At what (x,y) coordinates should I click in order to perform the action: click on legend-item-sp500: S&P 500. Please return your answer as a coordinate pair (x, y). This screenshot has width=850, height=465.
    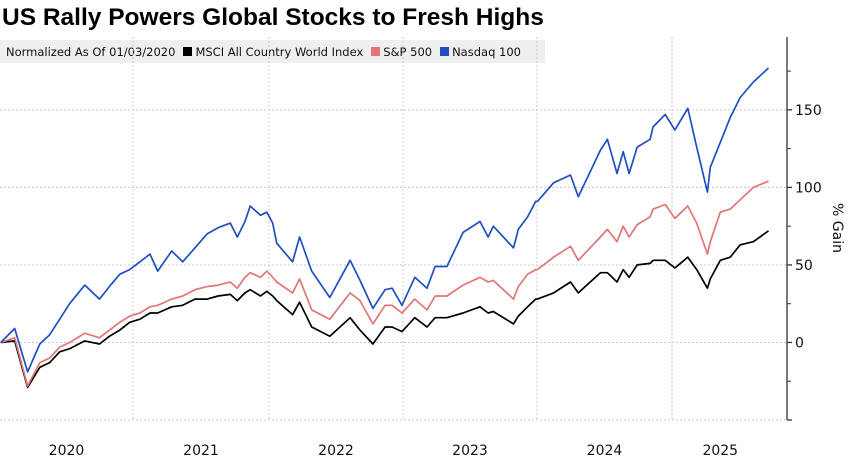
    Looking at the image, I should click on (401, 52).